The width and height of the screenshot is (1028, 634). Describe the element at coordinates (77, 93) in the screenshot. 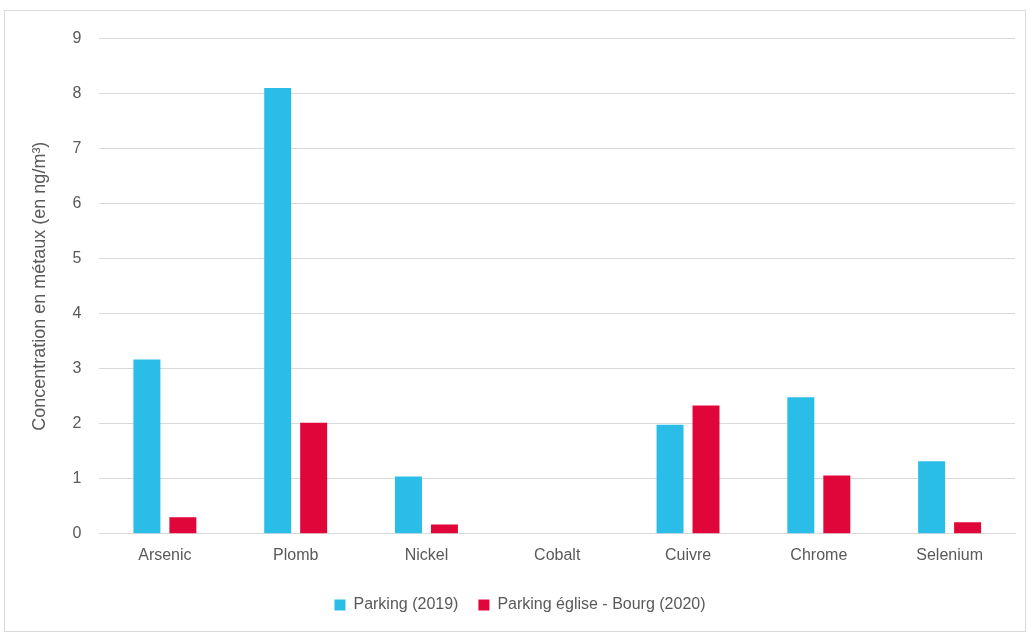

I see `y-tick-label: 8` at that location.